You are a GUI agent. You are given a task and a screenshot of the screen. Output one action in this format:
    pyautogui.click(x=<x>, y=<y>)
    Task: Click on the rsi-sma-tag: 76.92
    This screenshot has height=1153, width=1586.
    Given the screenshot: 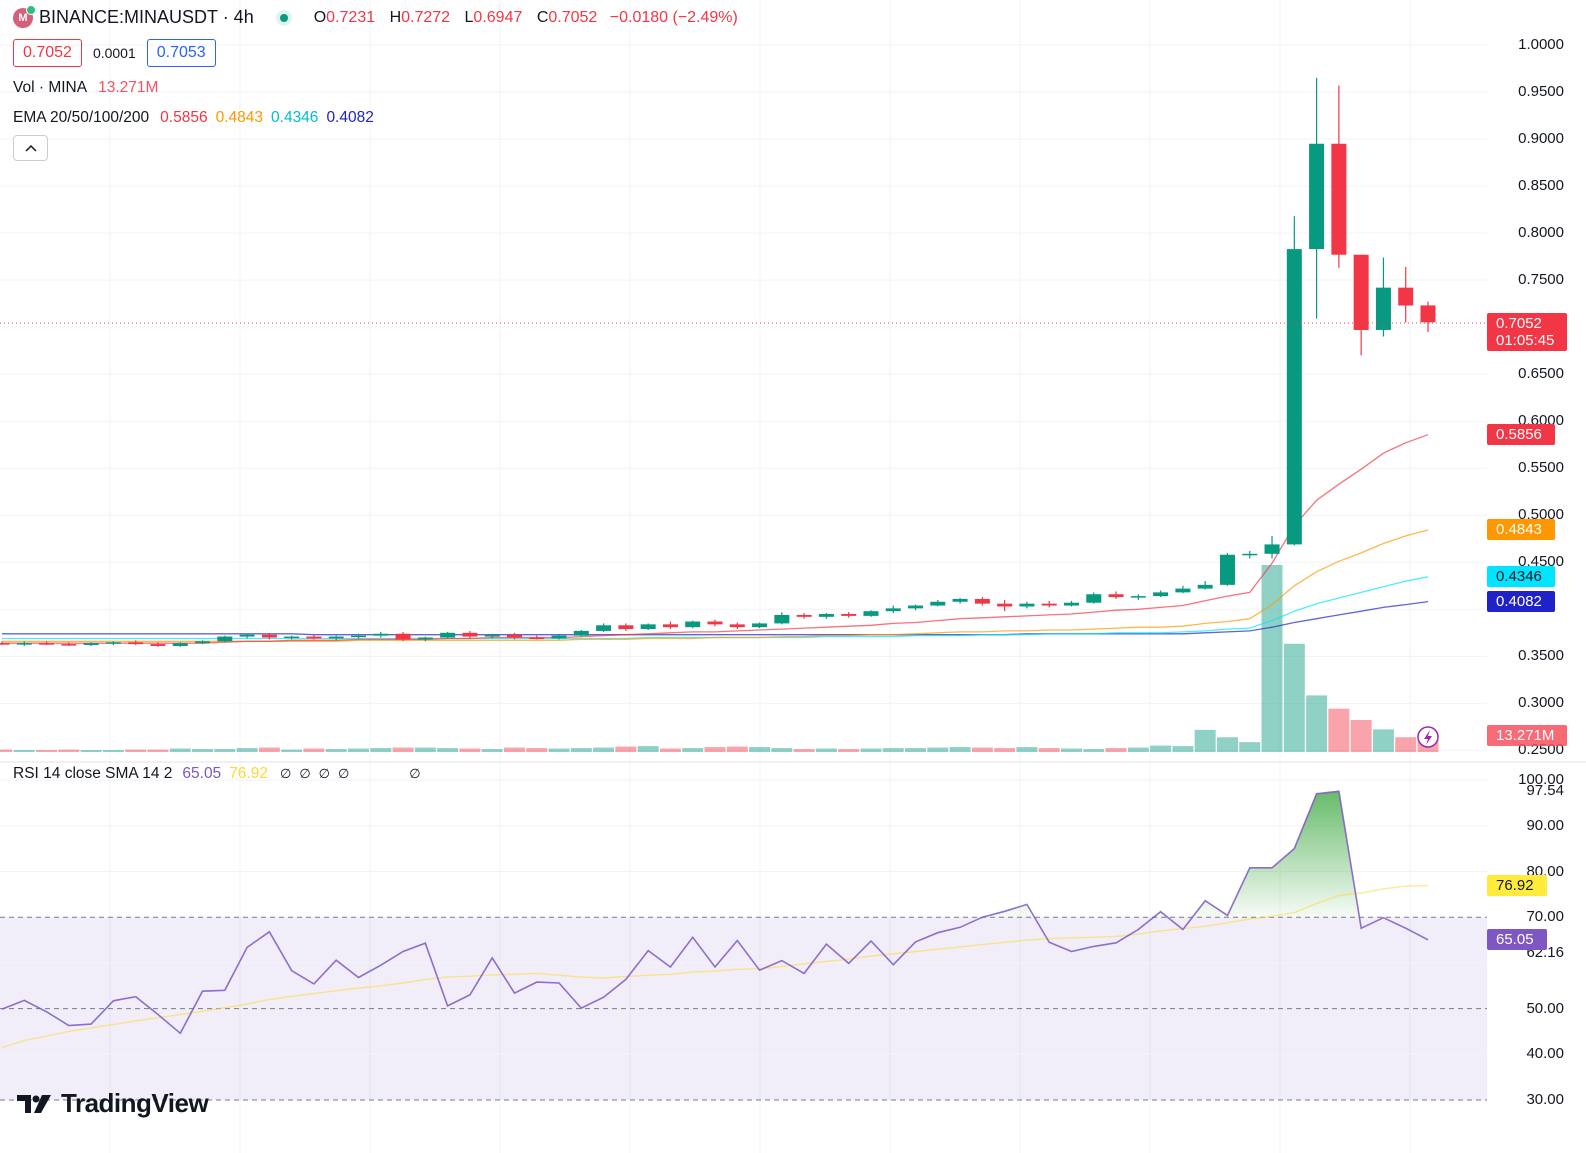 What is the action you would take?
    pyautogui.click(x=1517, y=885)
    